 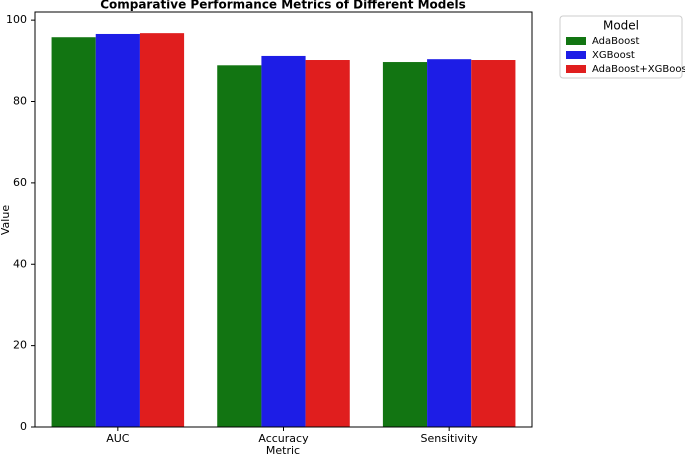 I want to click on legend-title: Model, so click(x=621, y=26).